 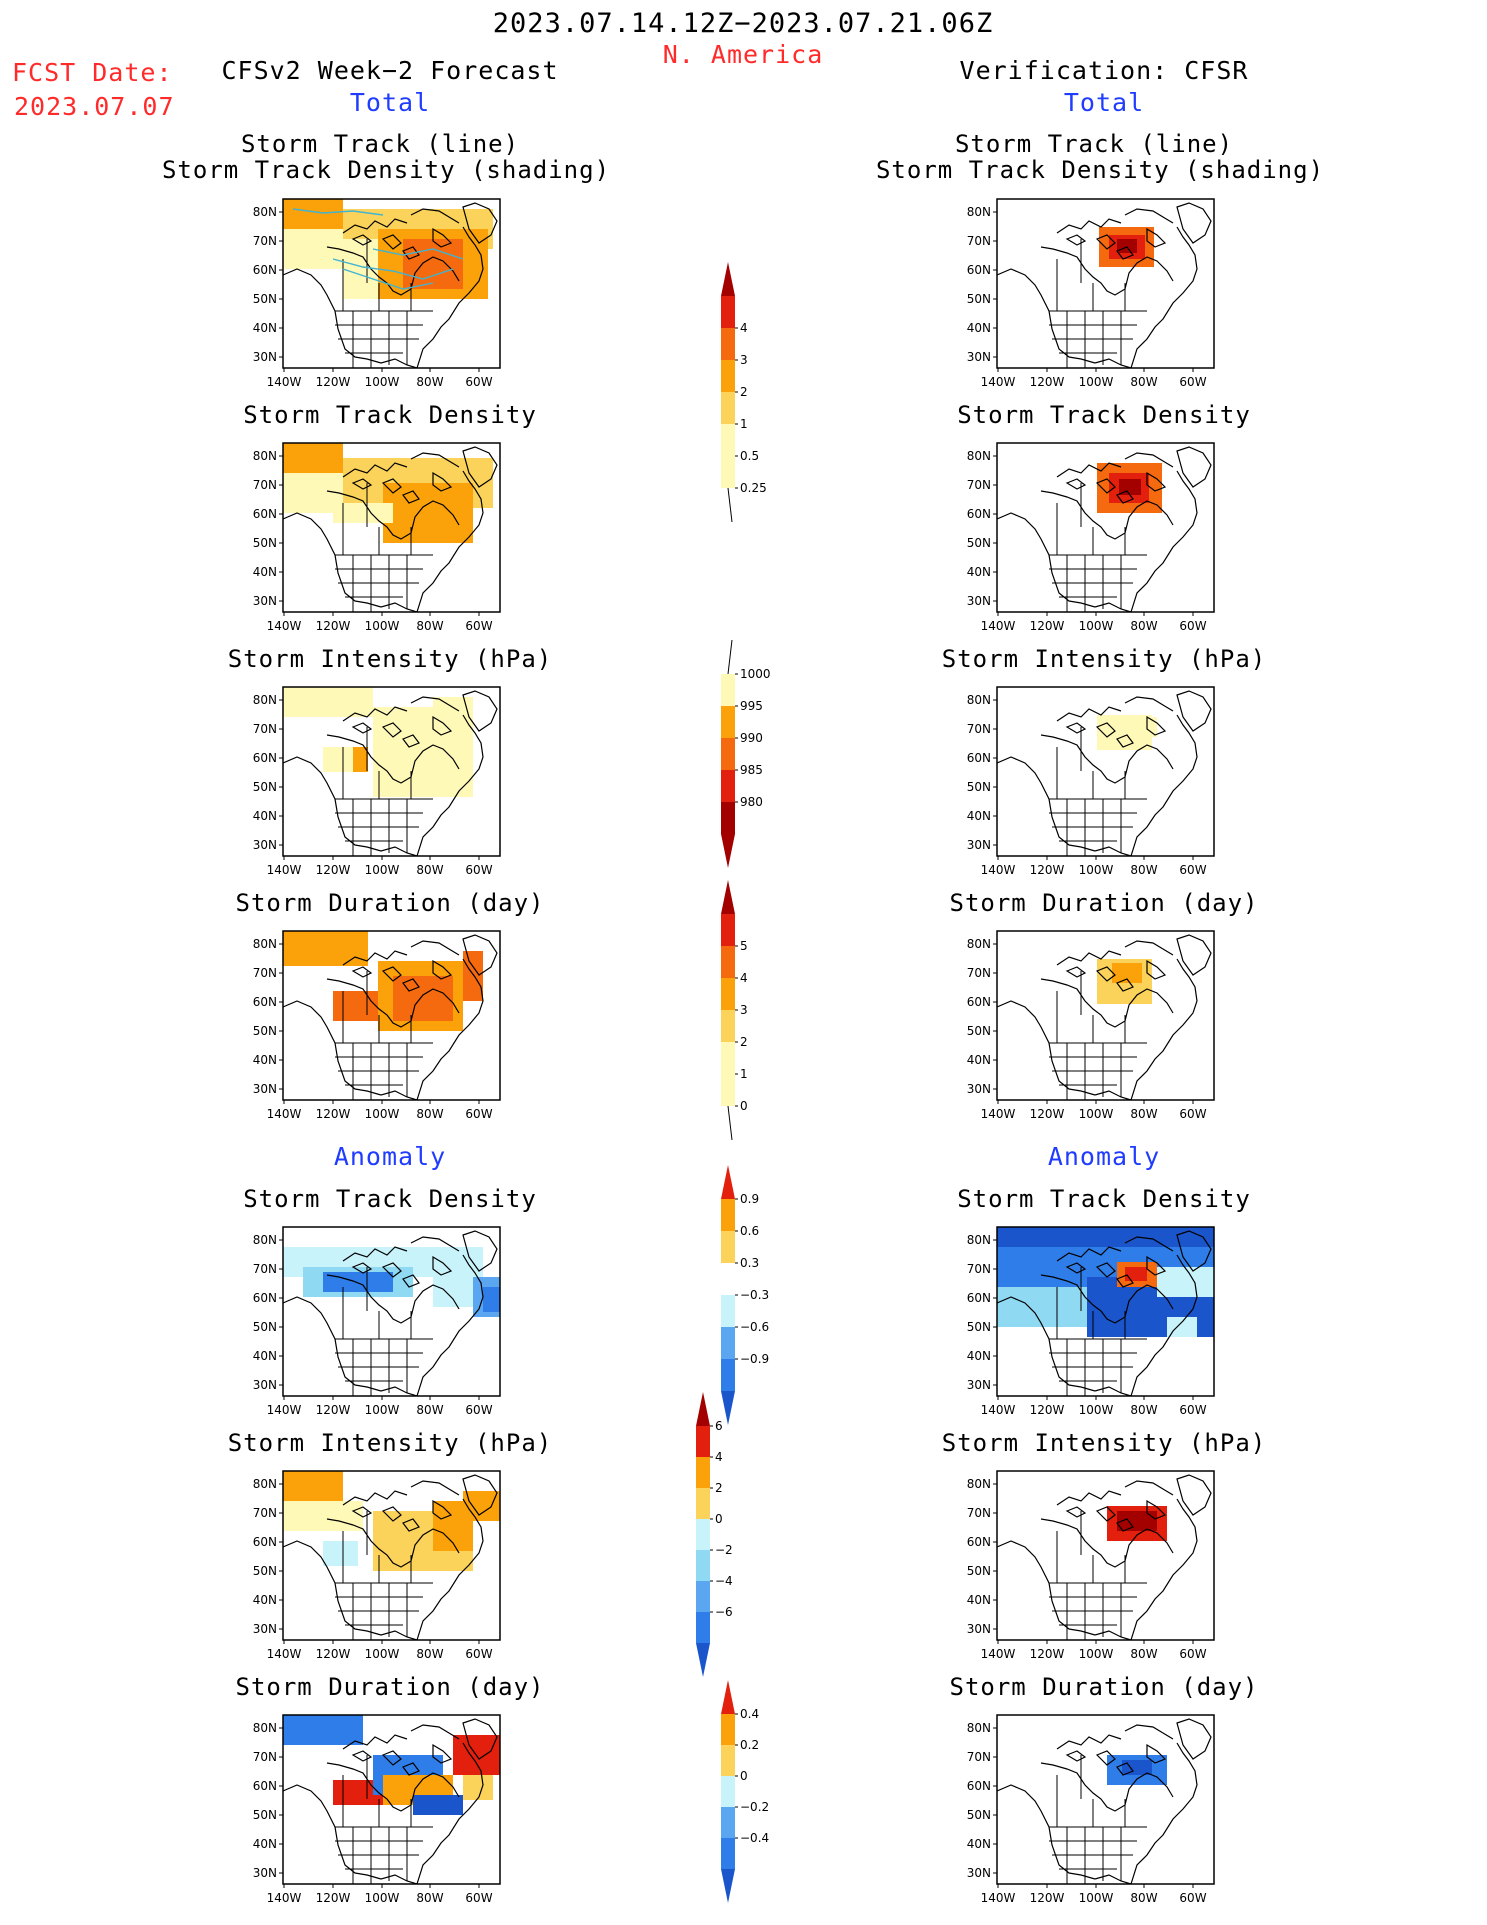 I want to click on colorbar-label: 0.25, so click(x=753, y=488).